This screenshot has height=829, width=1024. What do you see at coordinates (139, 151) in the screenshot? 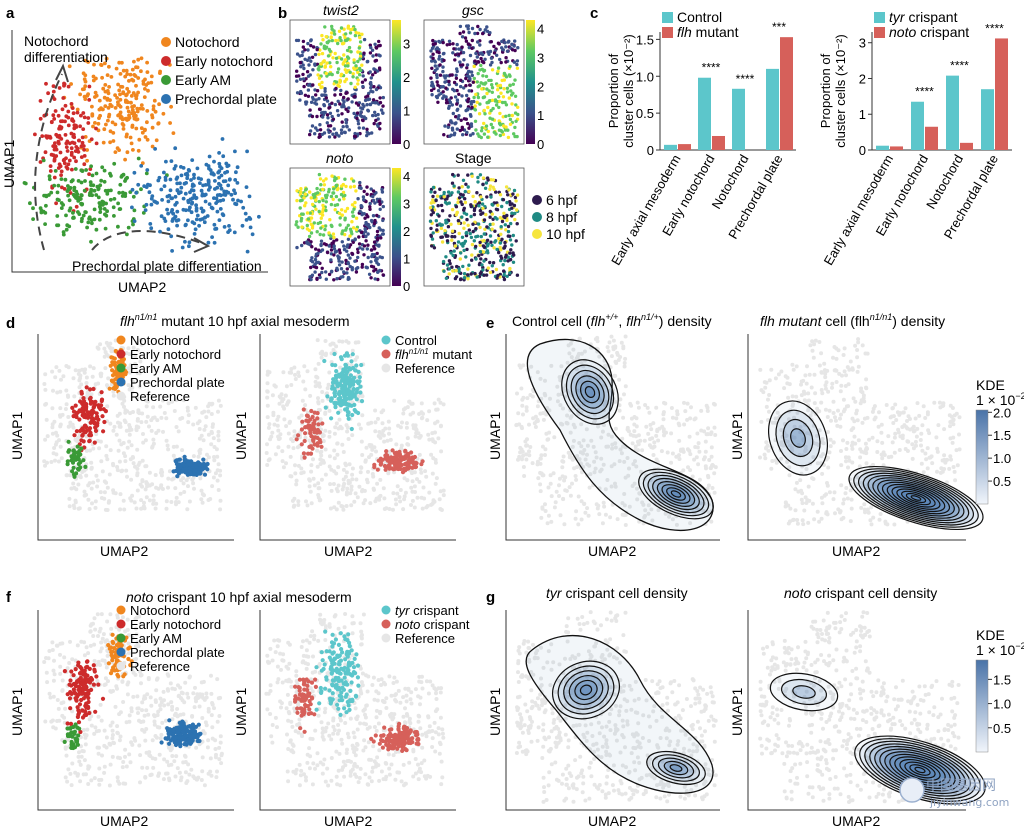
I see `panel-a-axes` at bounding box center [139, 151].